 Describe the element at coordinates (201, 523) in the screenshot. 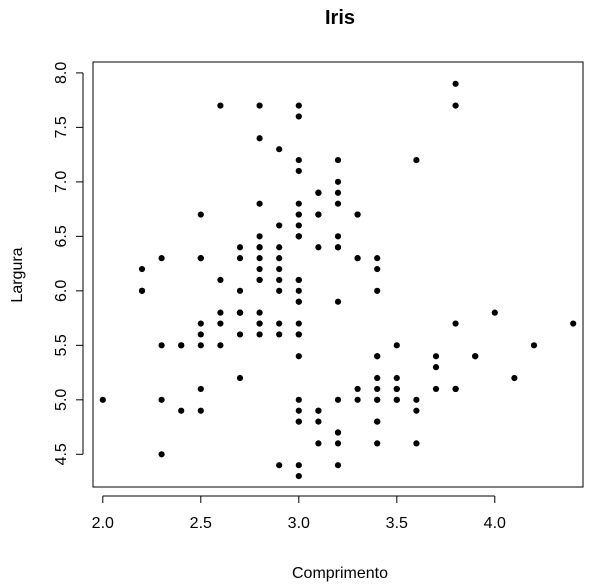

I see `x-tick-label: 2.5` at that location.